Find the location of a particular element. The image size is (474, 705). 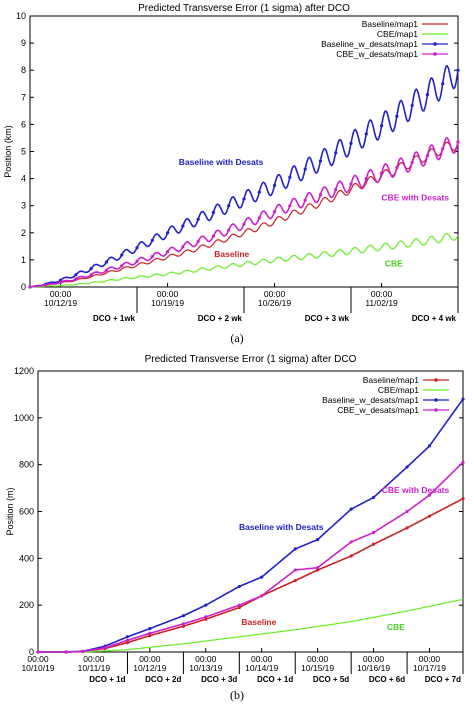

caption-a: (a) is located at coordinates (237, 338).